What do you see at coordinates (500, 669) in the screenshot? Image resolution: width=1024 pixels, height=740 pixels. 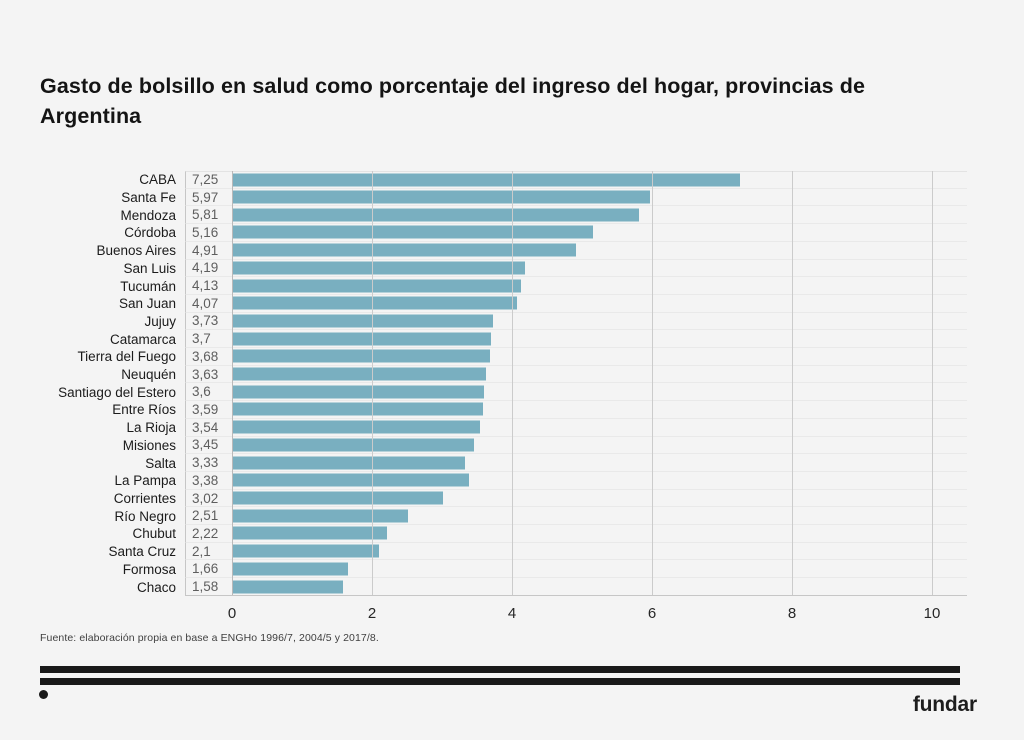 I see `divider-line-top` at bounding box center [500, 669].